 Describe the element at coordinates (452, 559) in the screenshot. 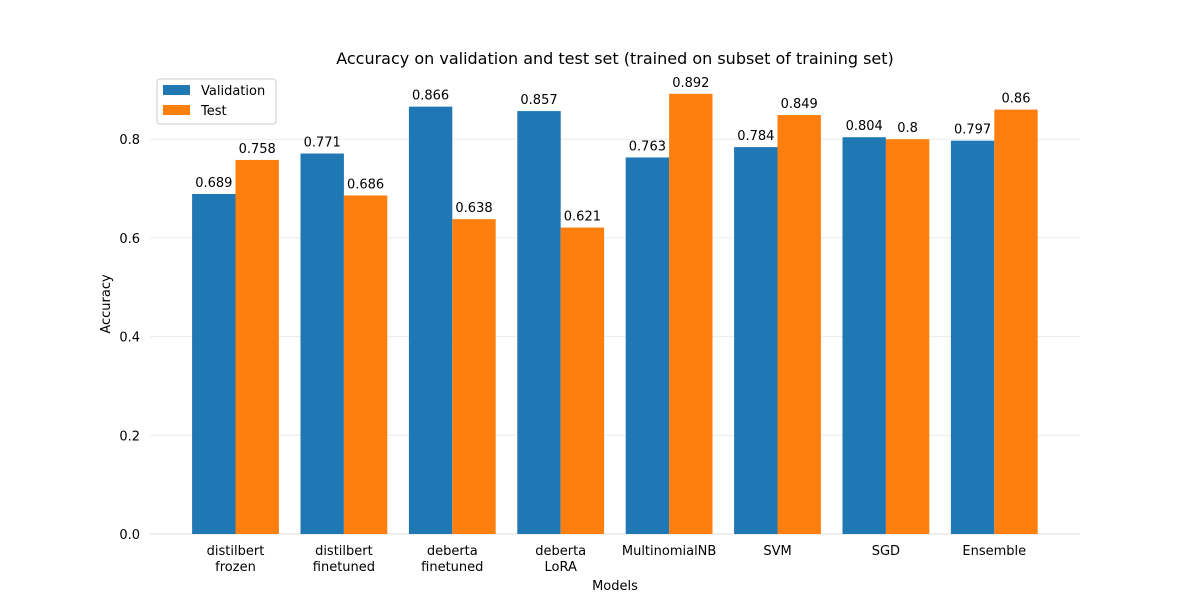

I see `x-tick-label: deberta finetuned` at that location.